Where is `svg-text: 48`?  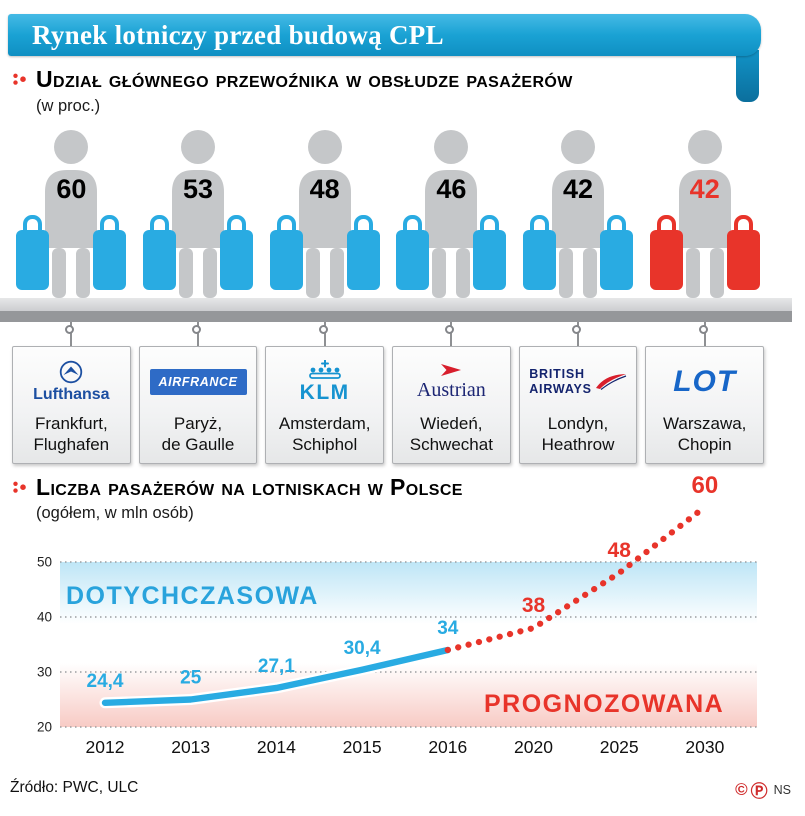
svg-text: 48 is located at coordinates (620, 550).